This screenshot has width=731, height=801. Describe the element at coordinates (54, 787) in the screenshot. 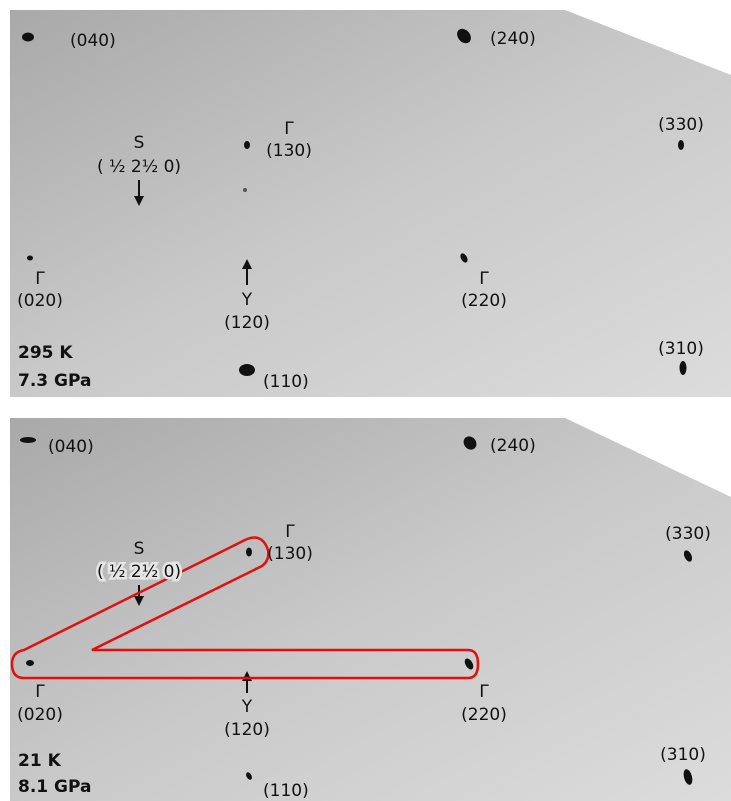

I see `pressure: 8.1 GPa` at that location.